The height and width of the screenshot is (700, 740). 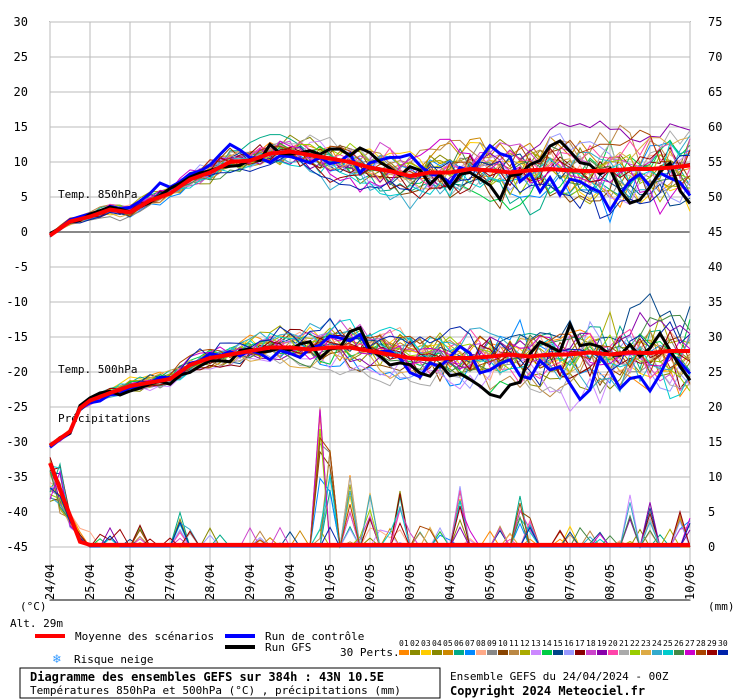 What do you see at coordinates (715, 302) in the screenshot?
I see `right-tick-label: 35` at bounding box center [715, 302].